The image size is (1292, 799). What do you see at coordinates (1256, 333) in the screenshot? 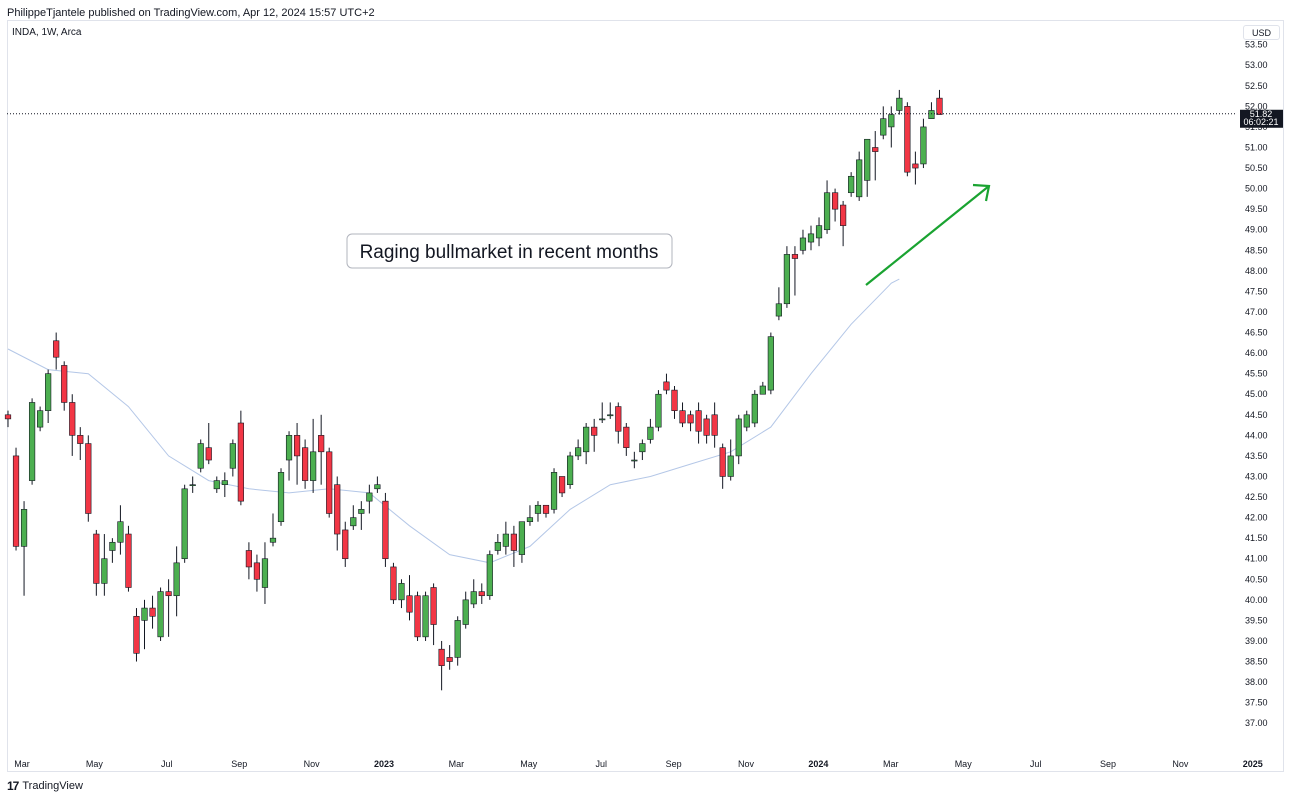
I see `price-tick-label: 46.50` at bounding box center [1256, 333].